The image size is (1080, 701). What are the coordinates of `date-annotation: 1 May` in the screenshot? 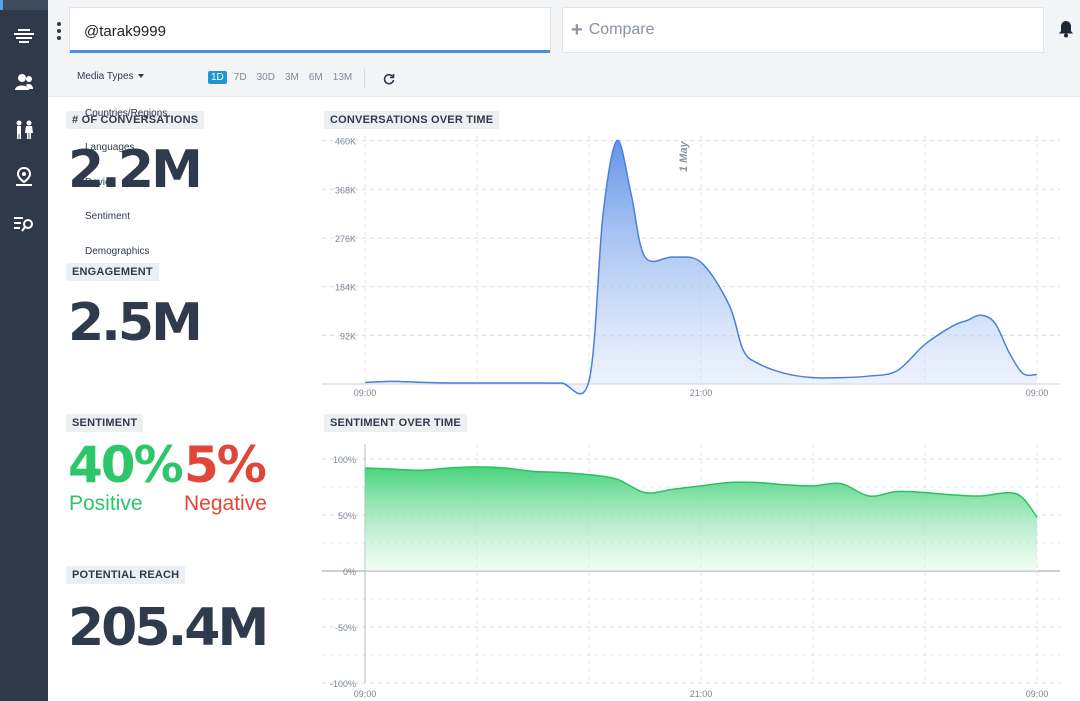 It's located at (684, 156).